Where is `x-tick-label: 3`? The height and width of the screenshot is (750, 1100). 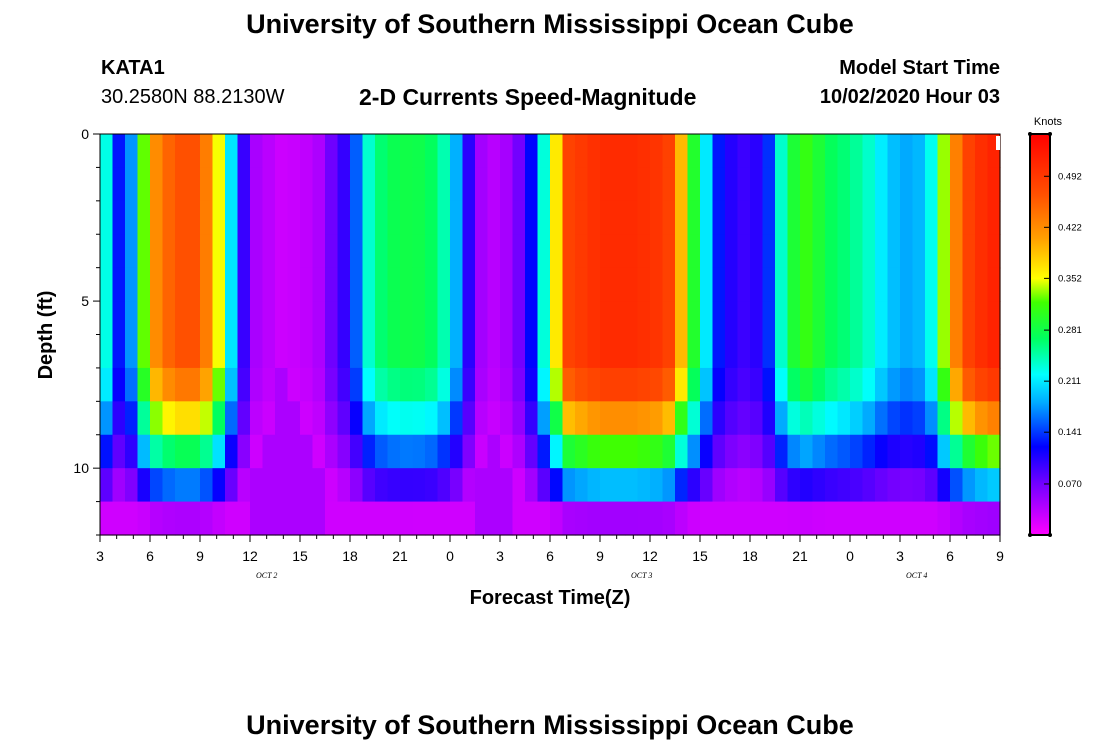 x-tick-label: 3 is located at coordinates (100, 556).